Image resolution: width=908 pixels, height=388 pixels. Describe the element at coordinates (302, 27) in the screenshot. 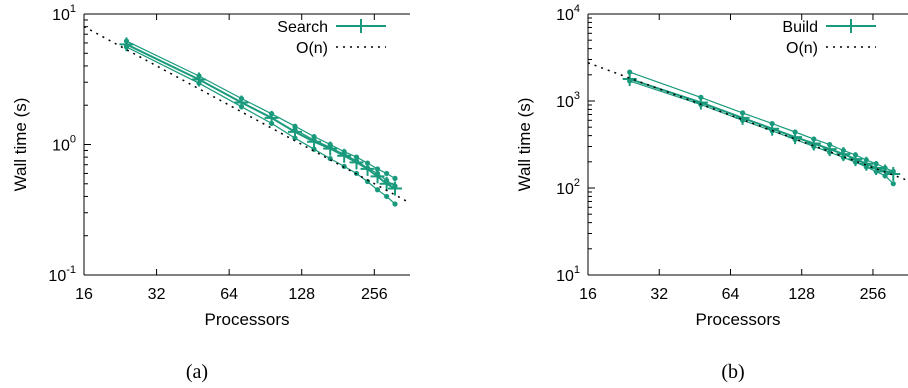

I see `legend-label: Search` at that location.